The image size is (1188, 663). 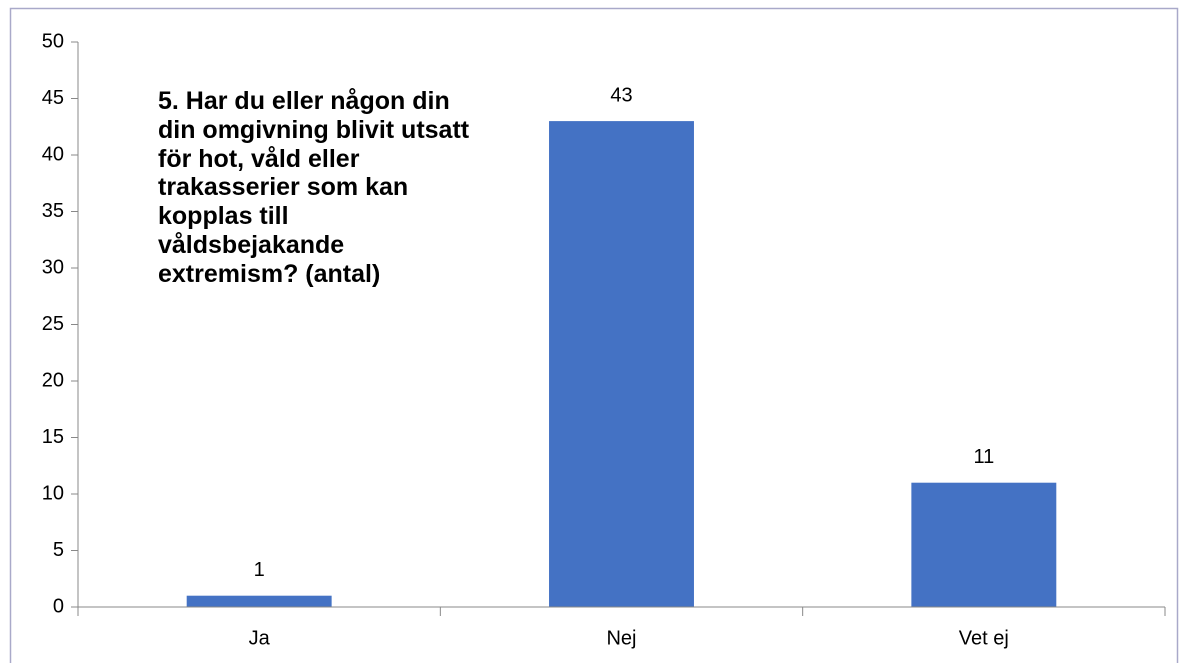 What do you see at coordinates (984, 638) in the screenshot?
I see `x-tick-label: Vet ej` at bounding box center [984, 638].